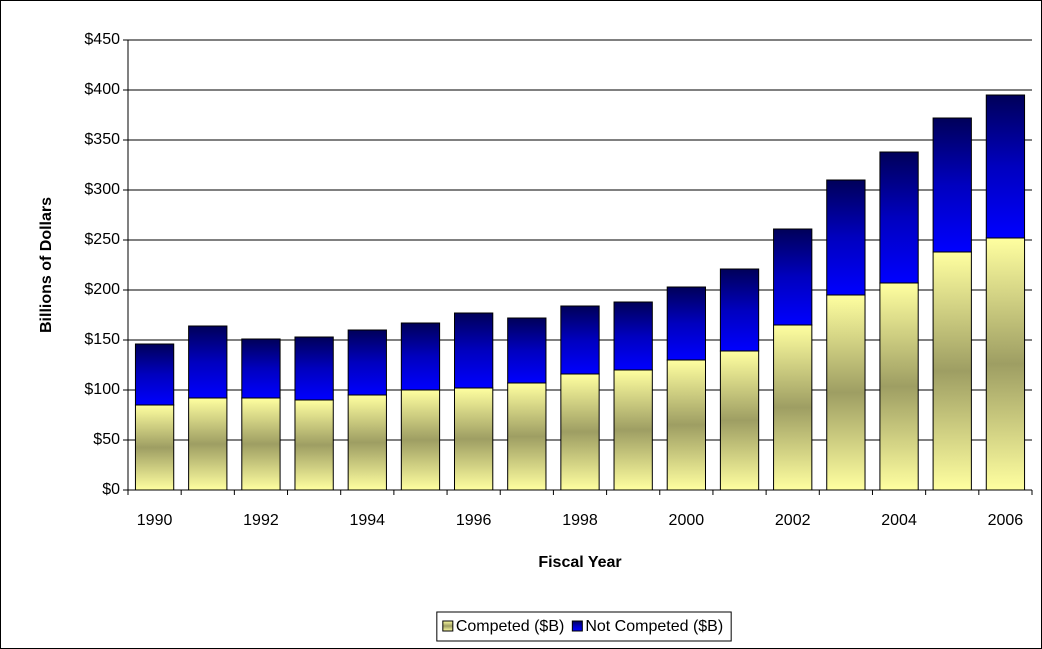 The image size is (1042, 649). Describe the element at coordinates (102, 239) in the screenshot. I see `y-tick-label: $250` at that location.